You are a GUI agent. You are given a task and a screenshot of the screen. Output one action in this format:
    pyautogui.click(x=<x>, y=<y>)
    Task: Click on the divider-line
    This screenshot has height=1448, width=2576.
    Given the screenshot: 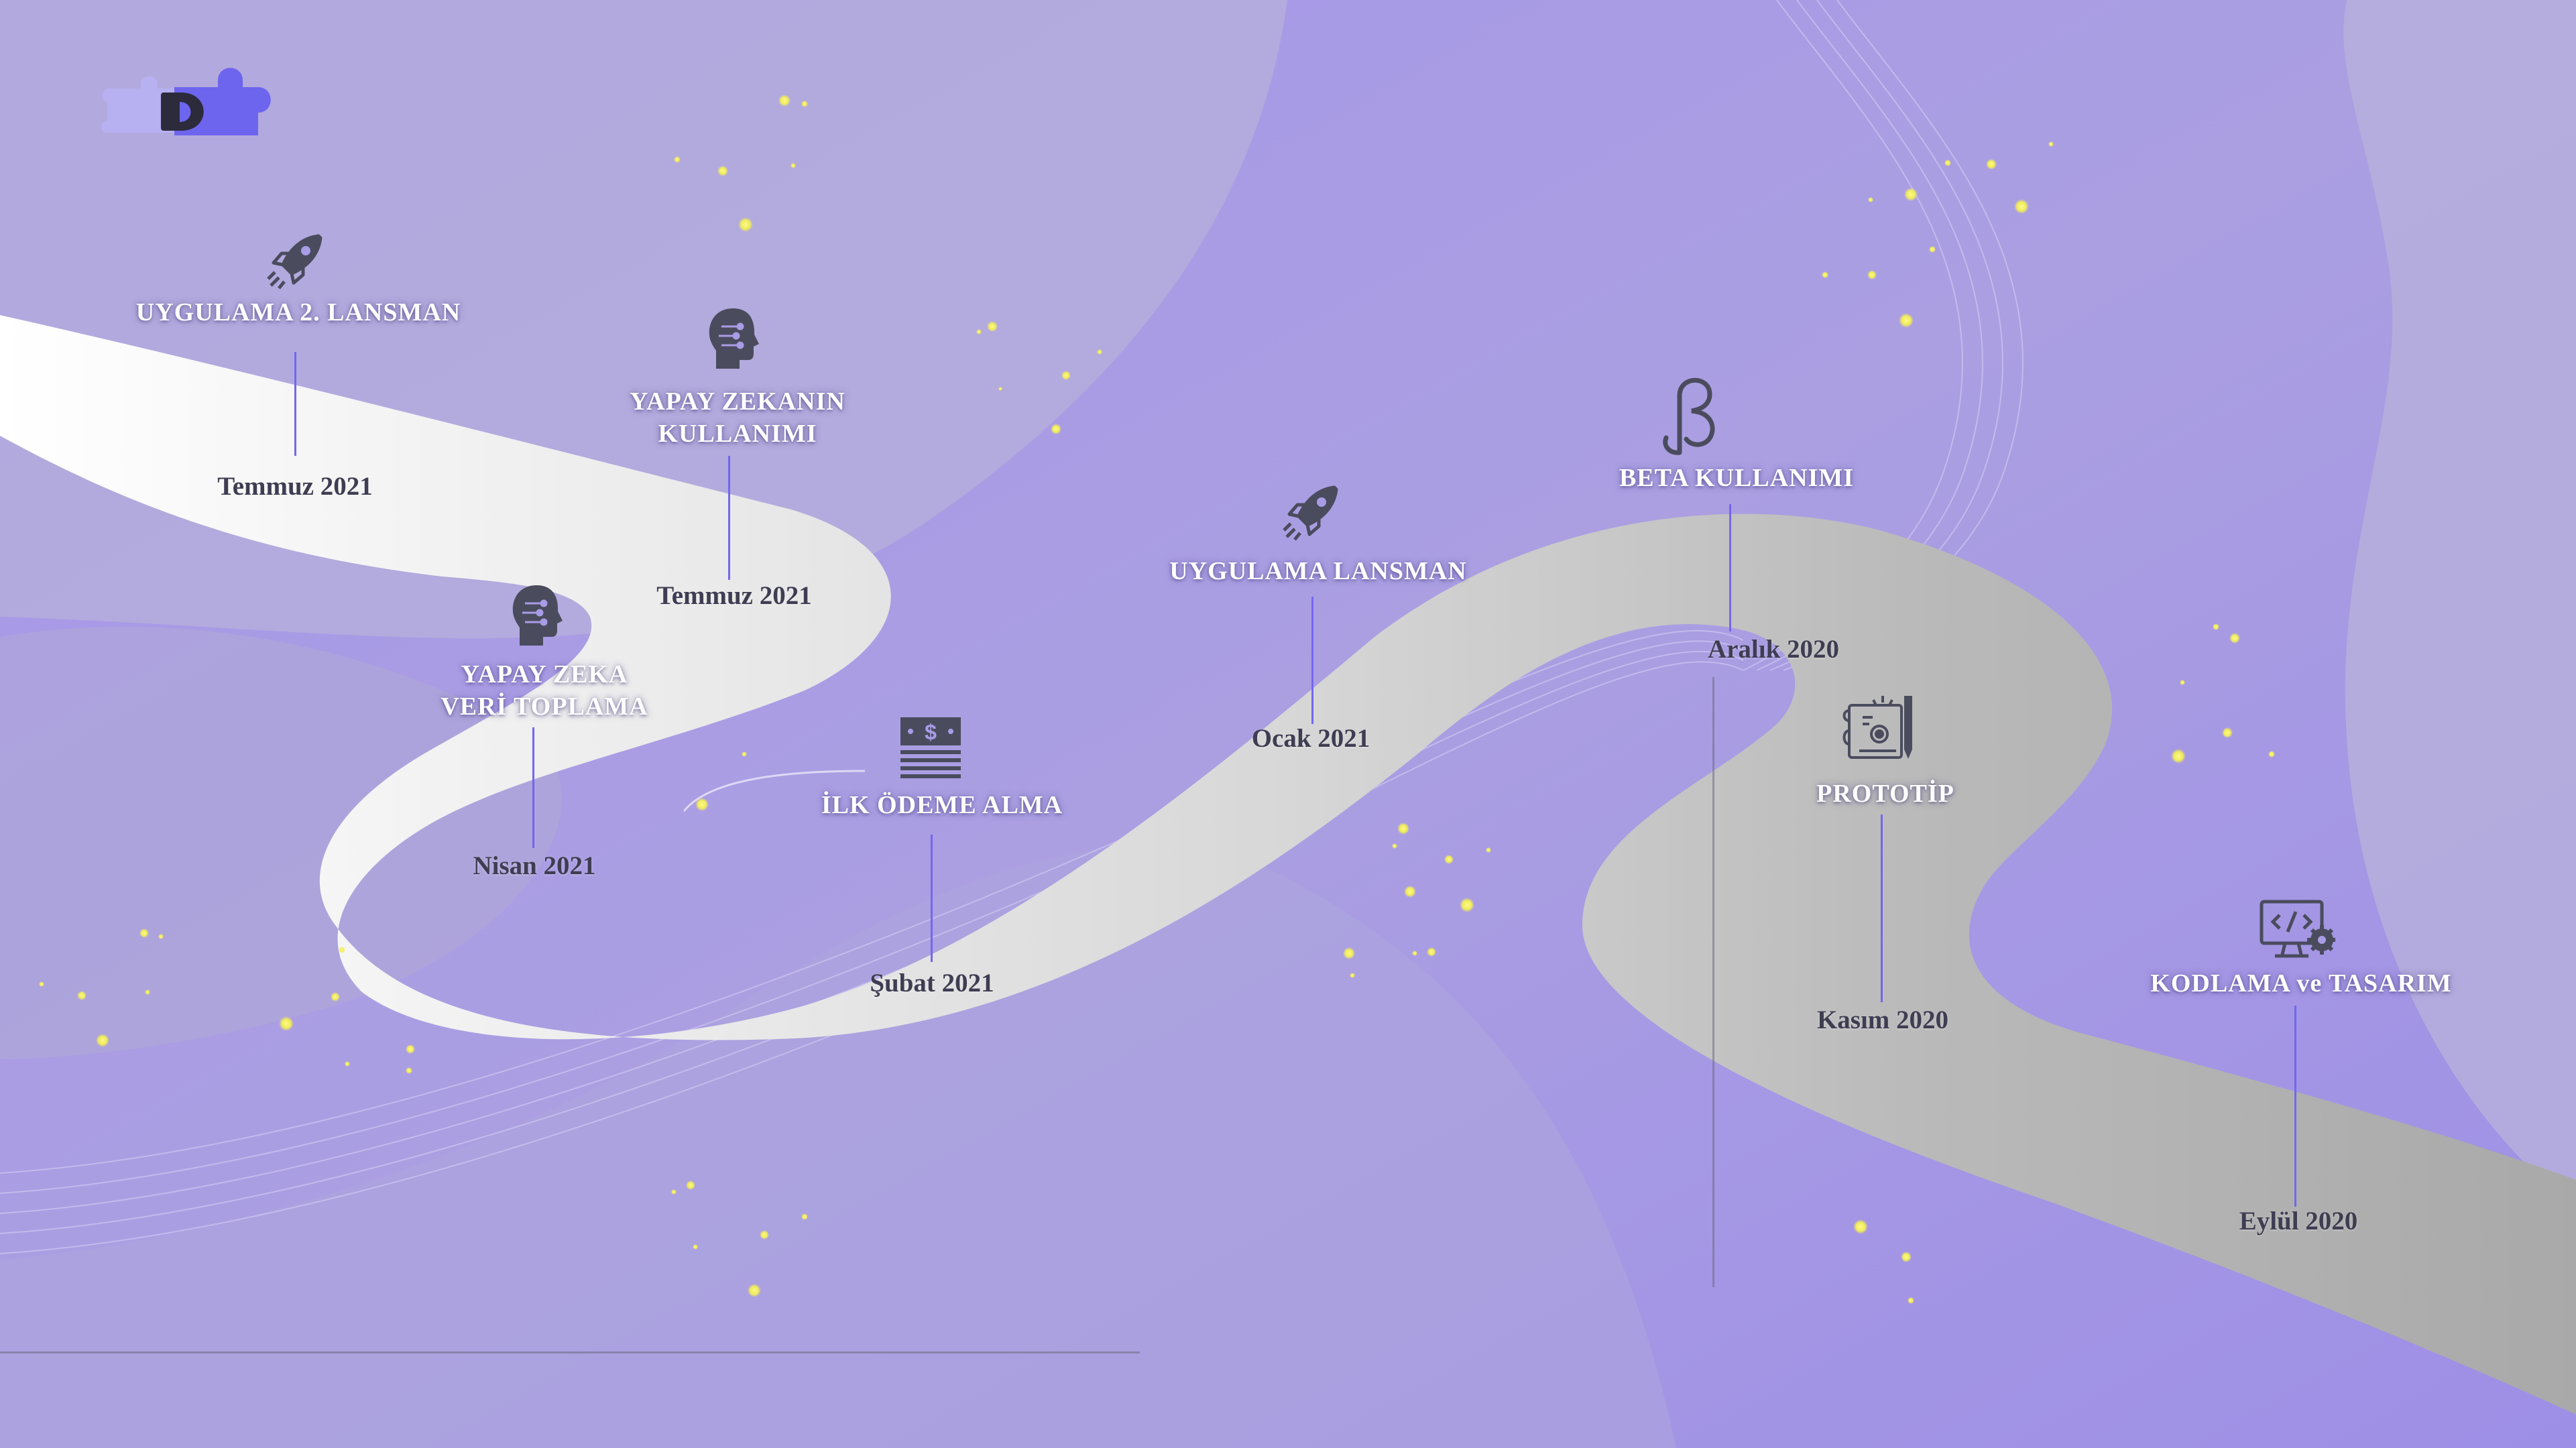 What is the action you would take?
    pyautogui.click(x=570, y=1352)
    